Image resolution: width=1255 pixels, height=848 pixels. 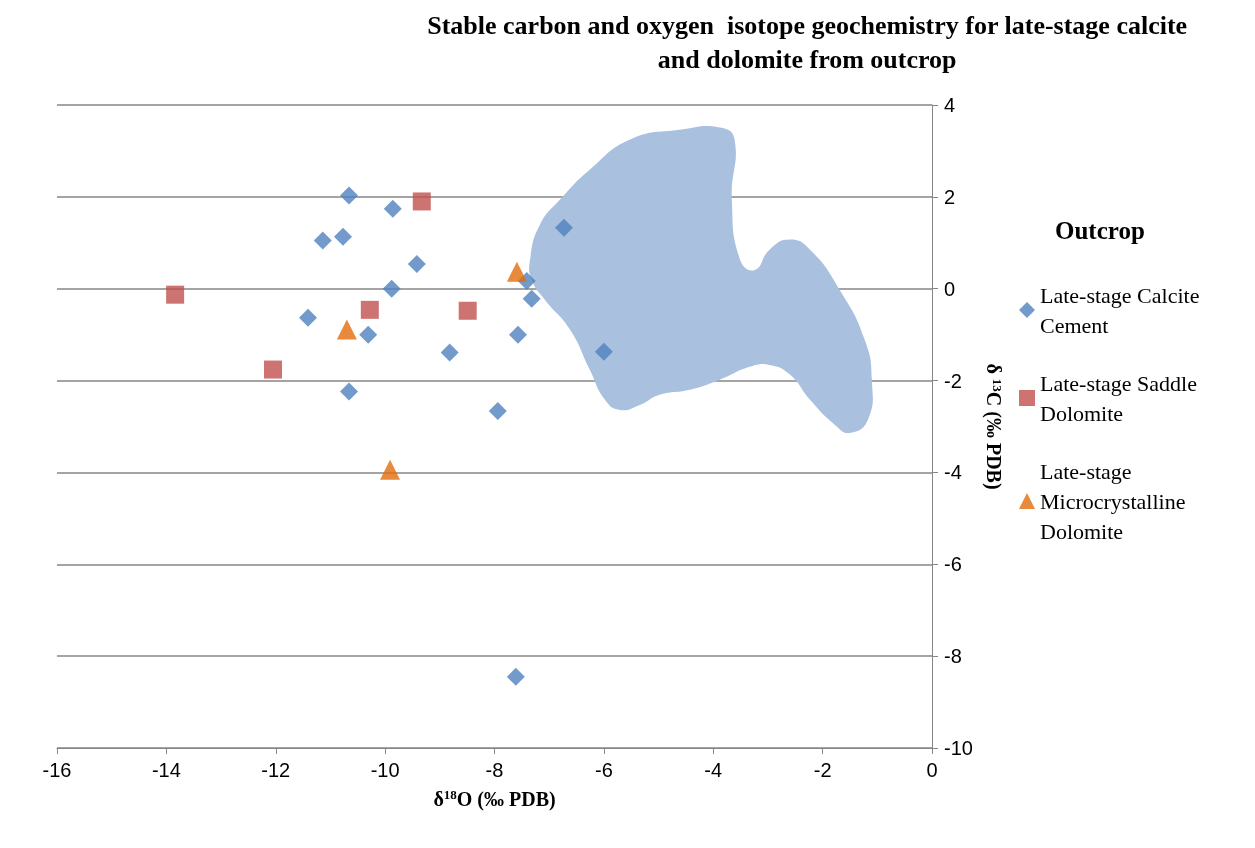 I want to click on x-tick-label: -2, so click(x=822, y=770).